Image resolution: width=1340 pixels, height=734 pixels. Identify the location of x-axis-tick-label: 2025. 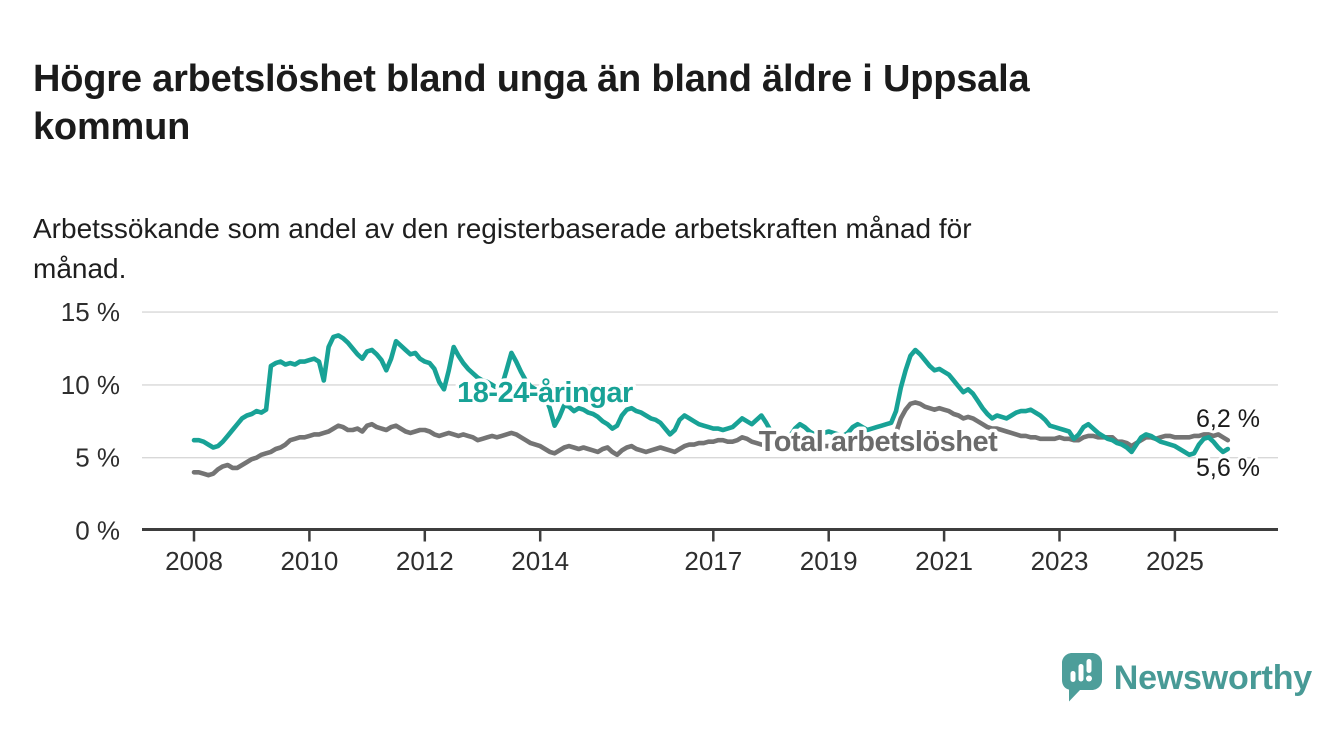
(1175, 561).